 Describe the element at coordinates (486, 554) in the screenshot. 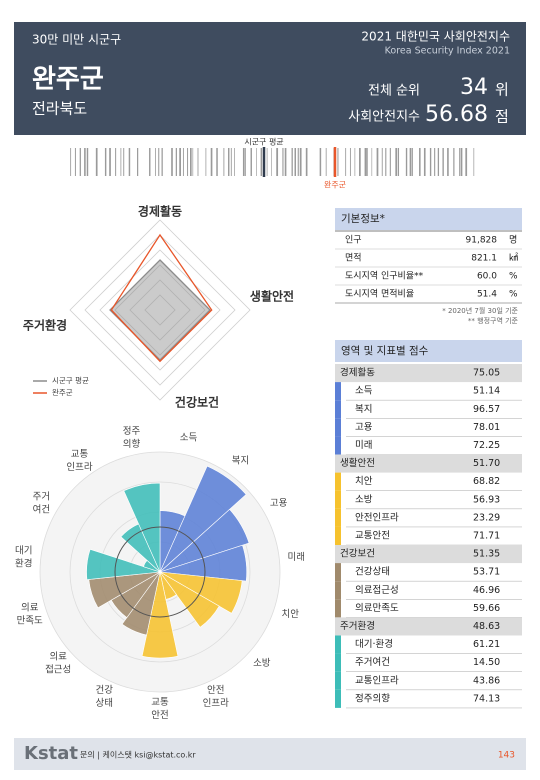

I see `domain-score: 51.35` at that location.